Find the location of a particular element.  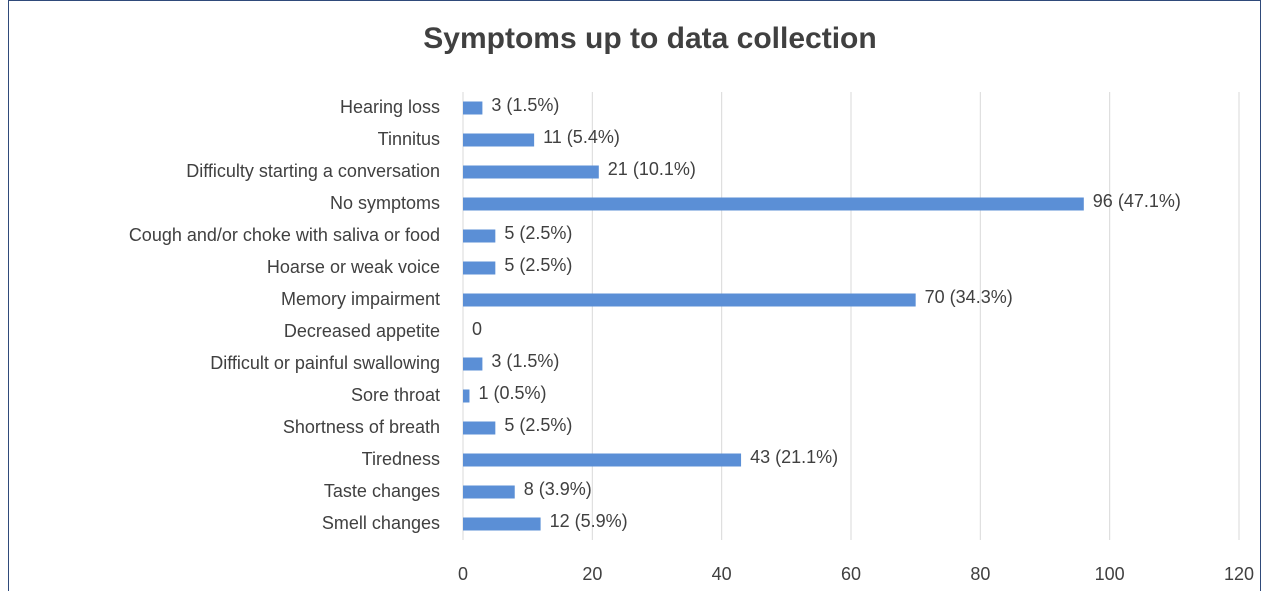

data-label: 12 (5.9%) is located at coordinates (589, 521).